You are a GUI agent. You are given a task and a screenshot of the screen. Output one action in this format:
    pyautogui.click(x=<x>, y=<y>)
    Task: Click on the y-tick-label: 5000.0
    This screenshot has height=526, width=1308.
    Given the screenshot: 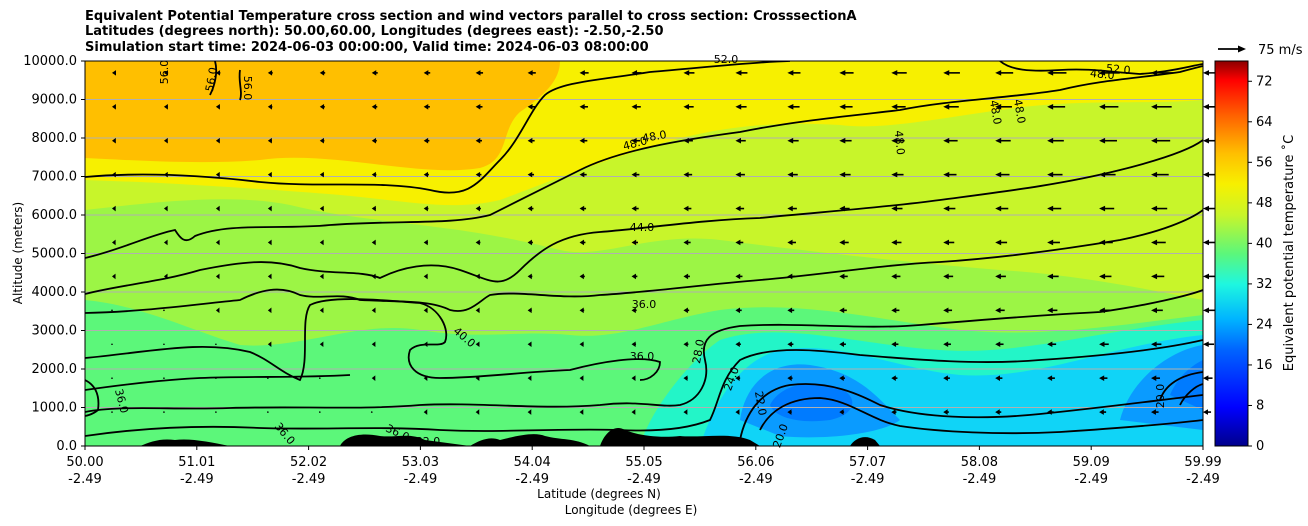 What is the action you would take?
    pyautogui.click(x=55, y=254)
    